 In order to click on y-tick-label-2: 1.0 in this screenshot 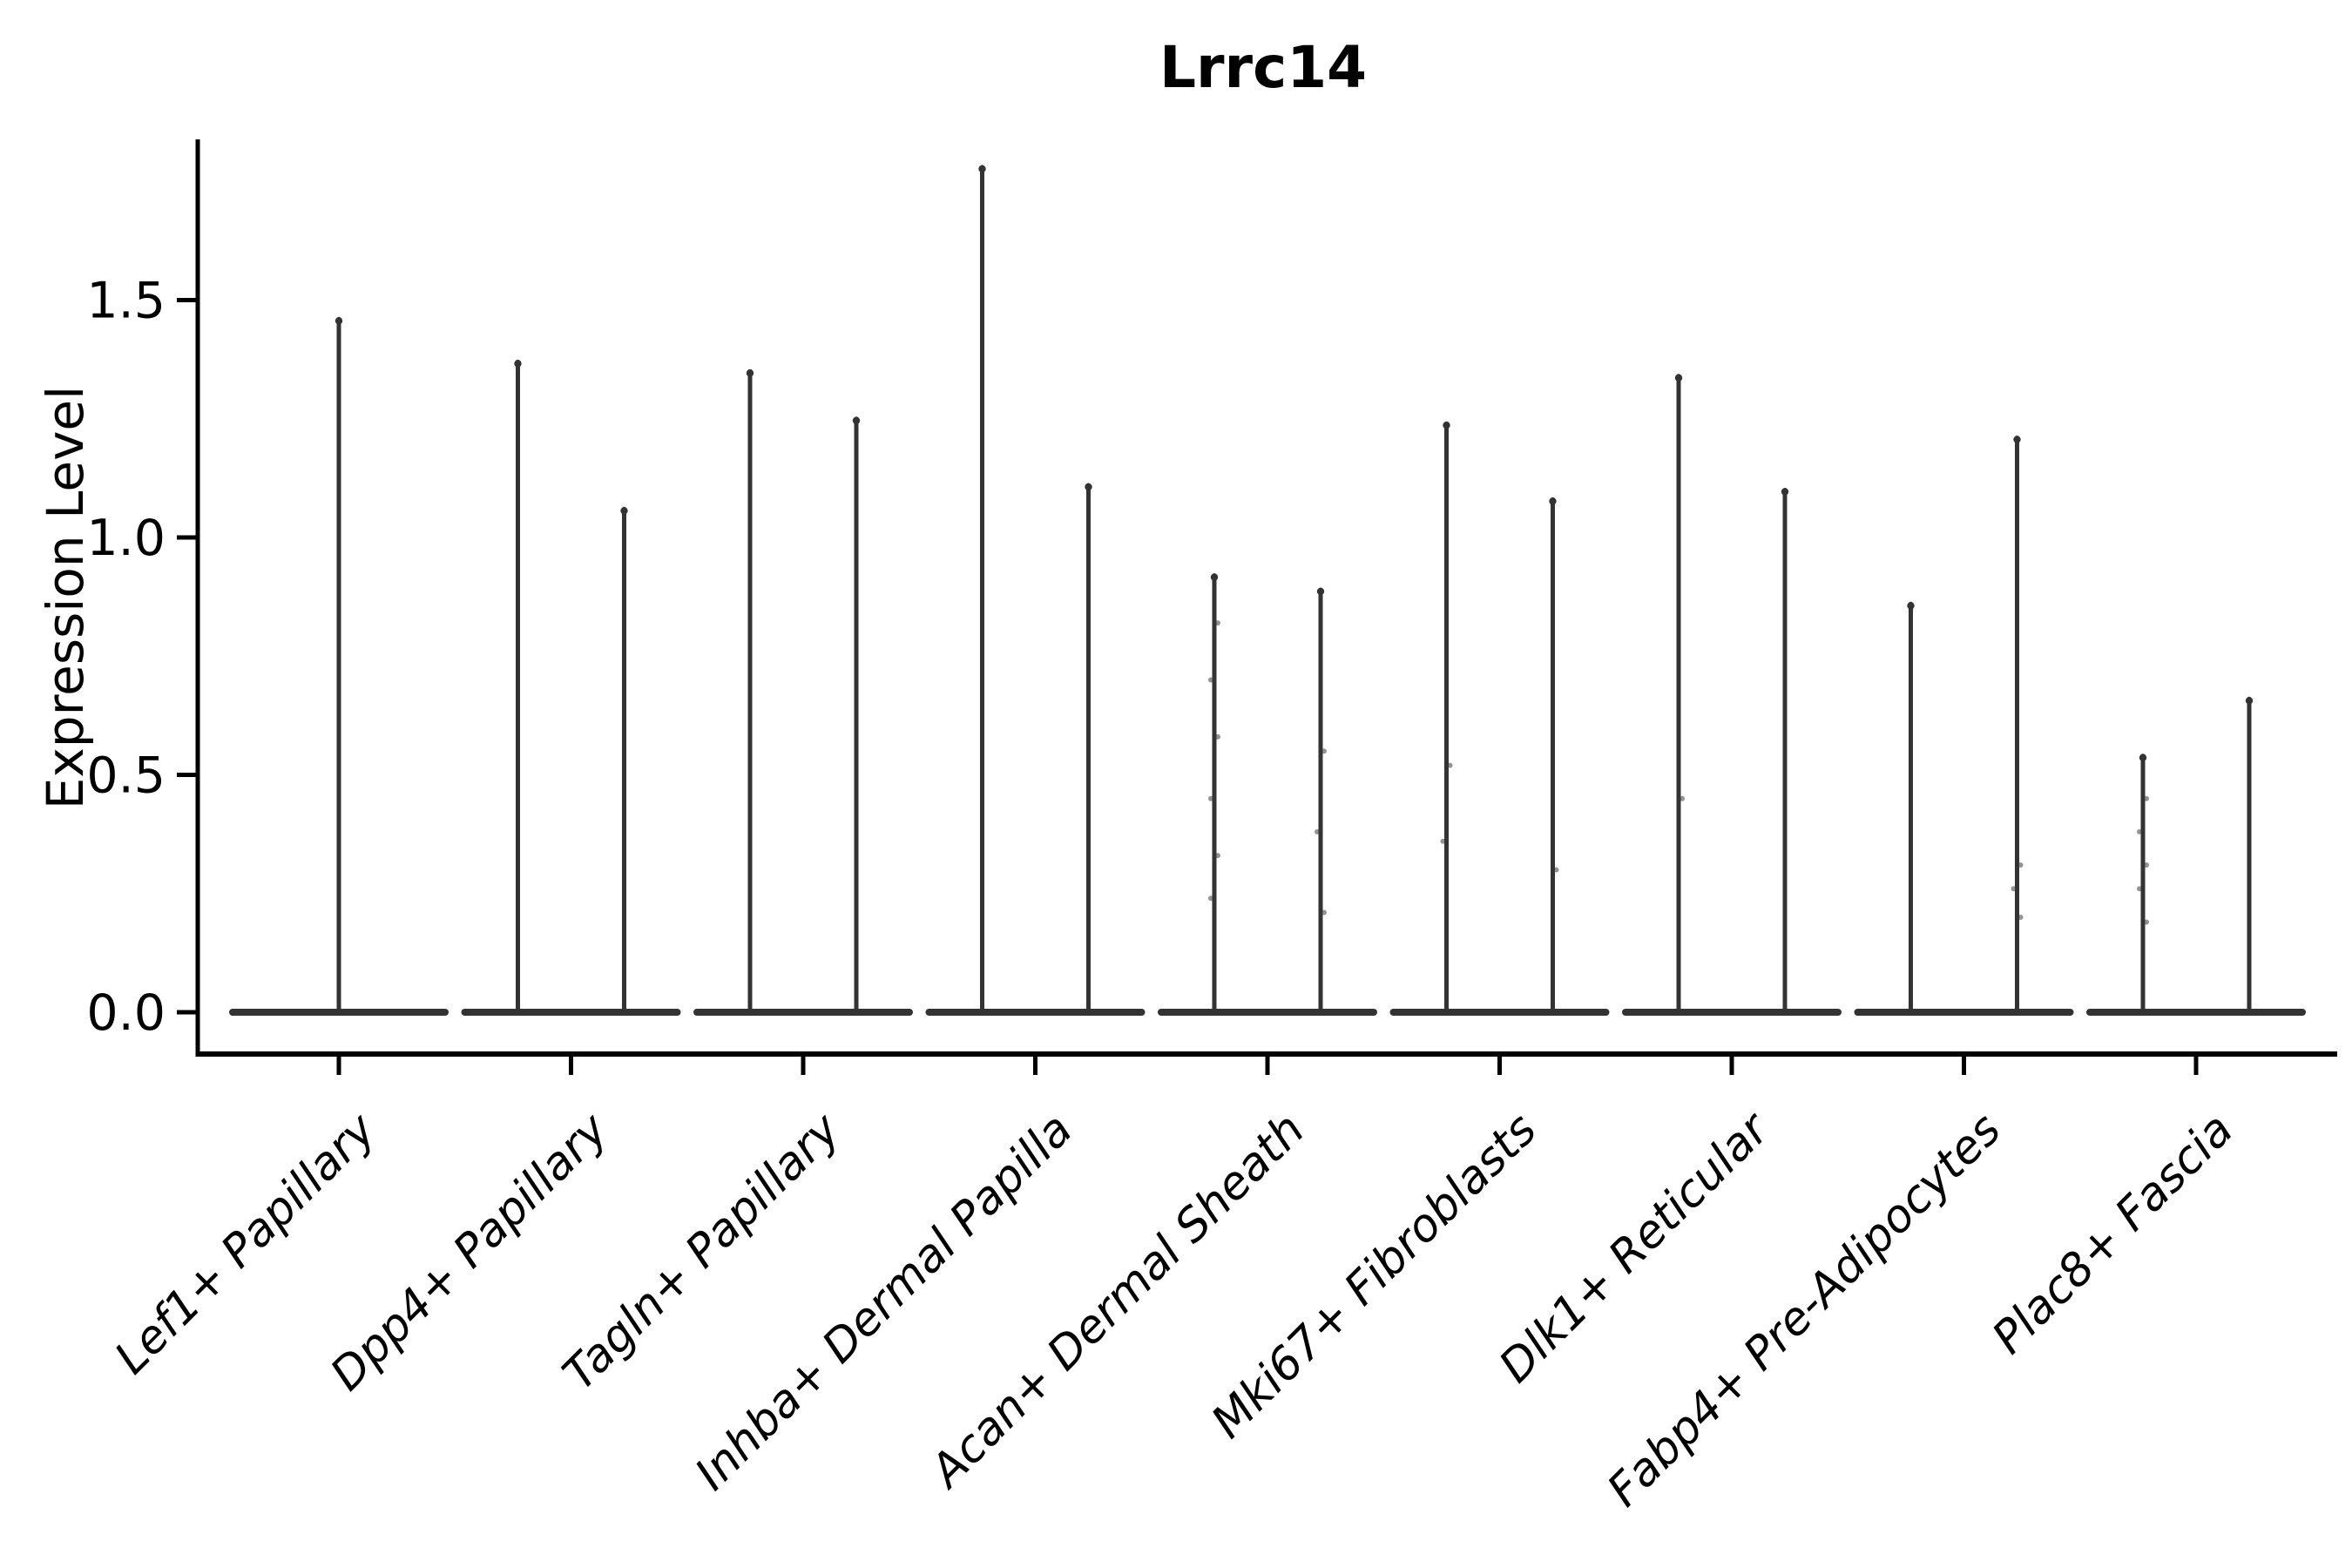, I will do `click(126, 538)`.